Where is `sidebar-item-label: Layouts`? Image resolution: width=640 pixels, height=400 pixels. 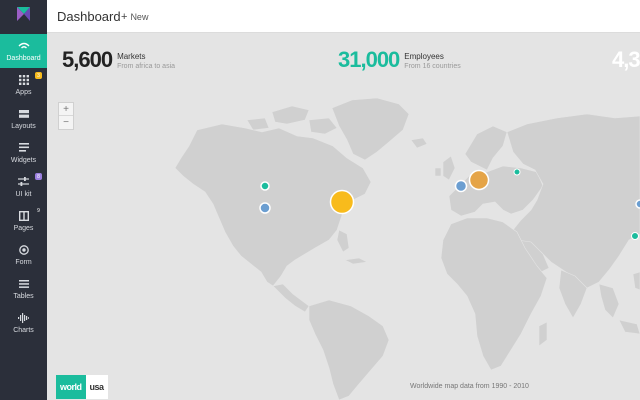
sidebar-item-label: Layouts is located at coordinates (23, 126).